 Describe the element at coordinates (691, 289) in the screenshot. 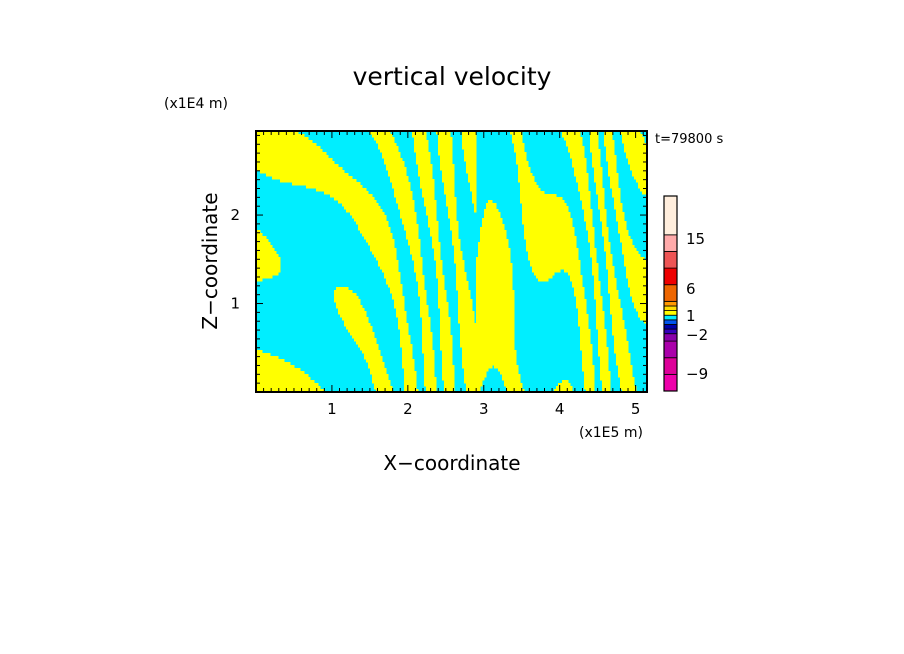

I see `colorbar-label: 6` at that location.